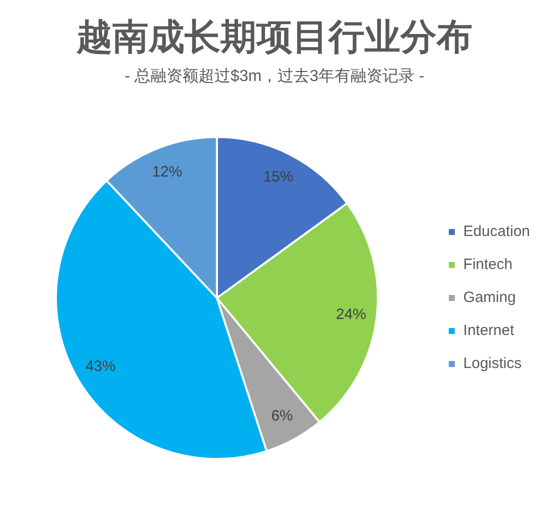 The height and width of the screenshot is (508, 549). What do you see at coordinates (282, 416) in the screenshot?
I see `data-label: 6%` at bounding box center [282, 416].